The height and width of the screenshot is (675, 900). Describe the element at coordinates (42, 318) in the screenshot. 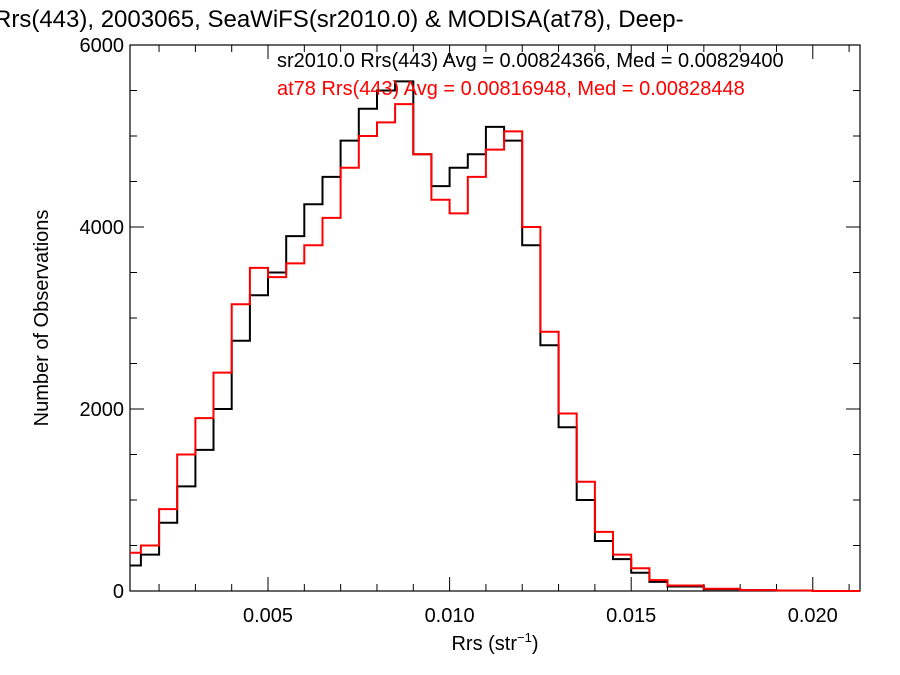

I see `y-axis-label: Number of Observations` at that location.